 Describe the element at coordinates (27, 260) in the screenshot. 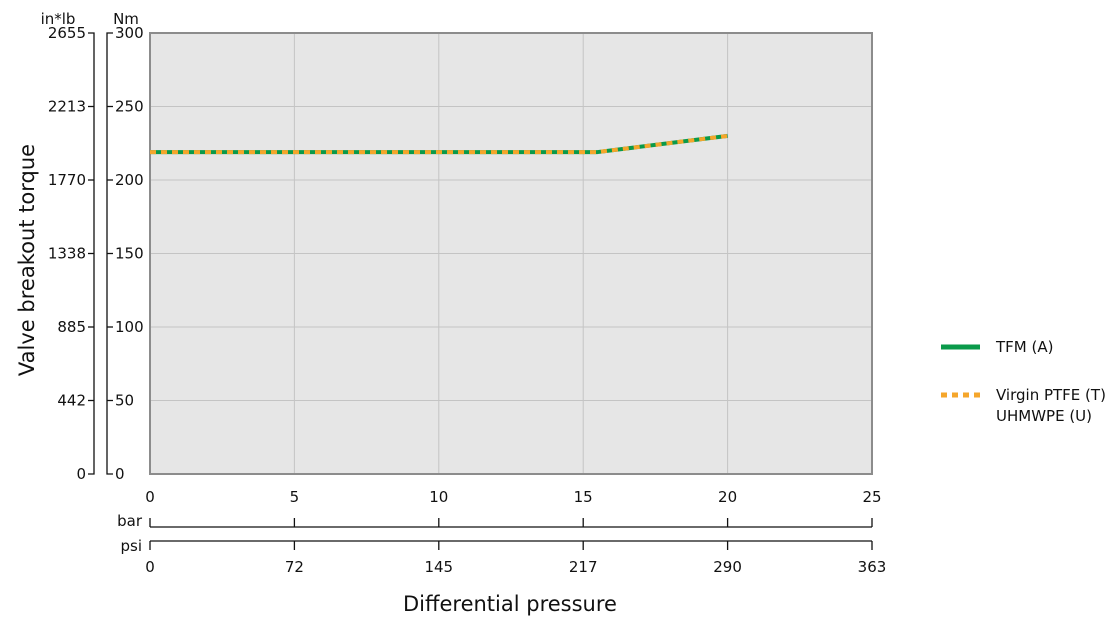

I see `y-axis-title: Valve breakout torque` at that location.